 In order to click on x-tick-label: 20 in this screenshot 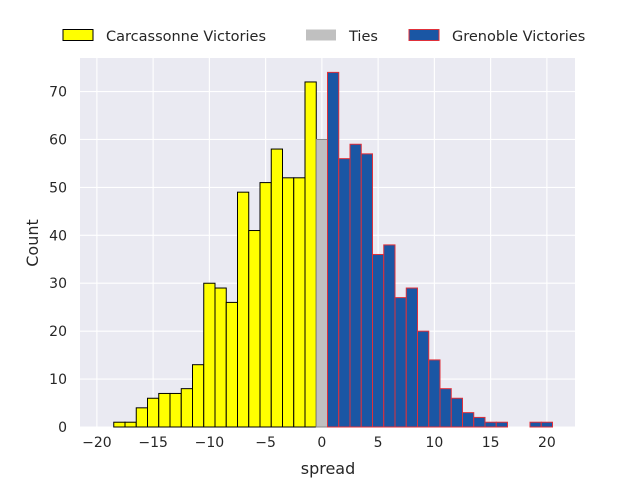, I will do `click(547, 443)`.